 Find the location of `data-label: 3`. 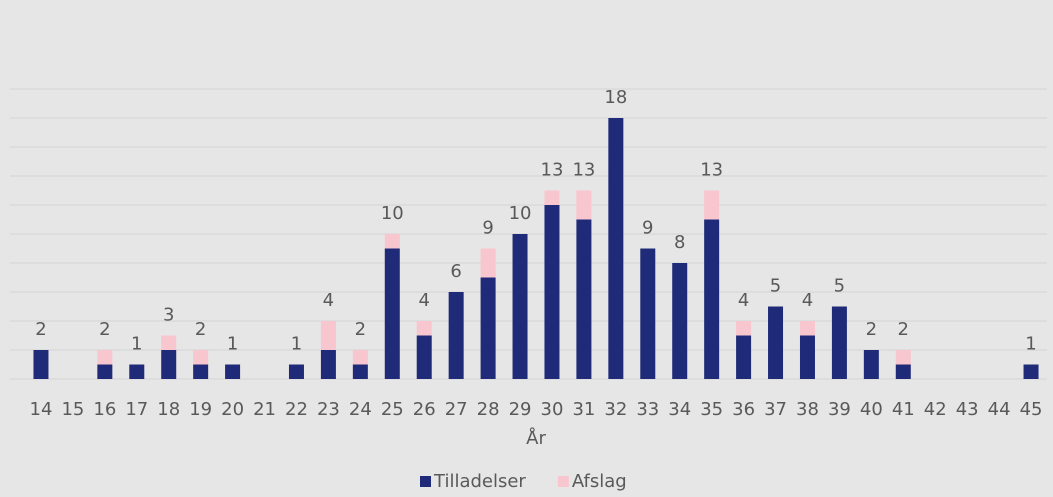

data-label: 3 is located at coordinates (168, 315).